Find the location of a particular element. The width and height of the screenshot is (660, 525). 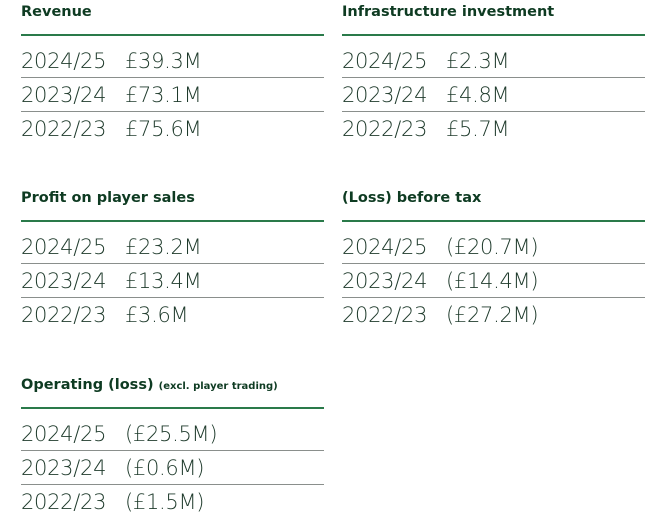

data-row: 2024/25 £2.3M is located at coordinates (493, 61).